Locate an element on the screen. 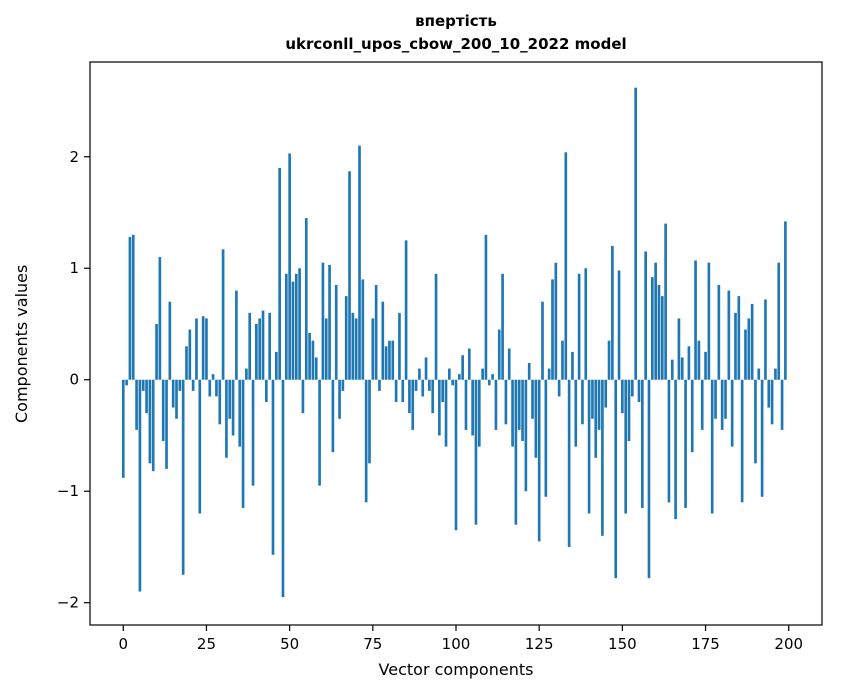  x-tick-label: 50 is located at coordinates (289, 644).